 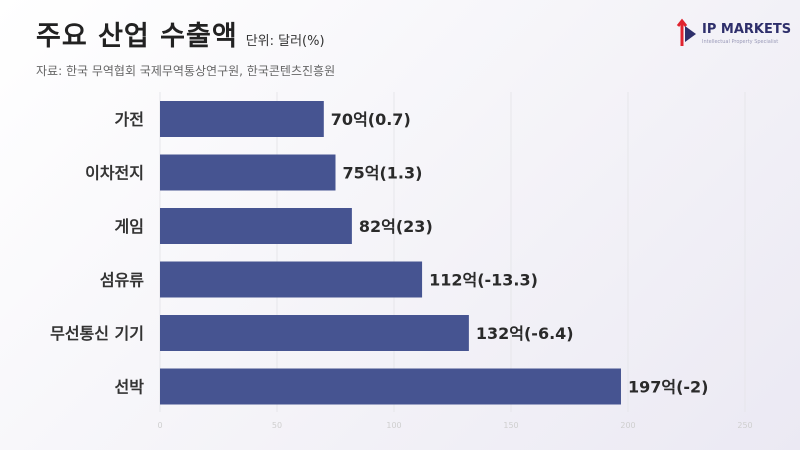 What do you see at coordinates (627, 425) in the screenshot?
I see `x-tick-label: 200` at bounding box center [627, 425].